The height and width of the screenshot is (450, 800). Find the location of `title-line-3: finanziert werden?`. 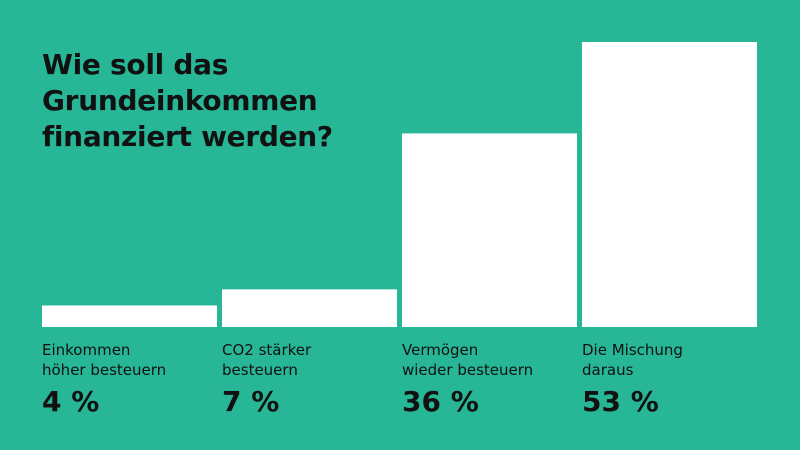

title-line-3: finanziert werden? is located at coordinates (187, 136).